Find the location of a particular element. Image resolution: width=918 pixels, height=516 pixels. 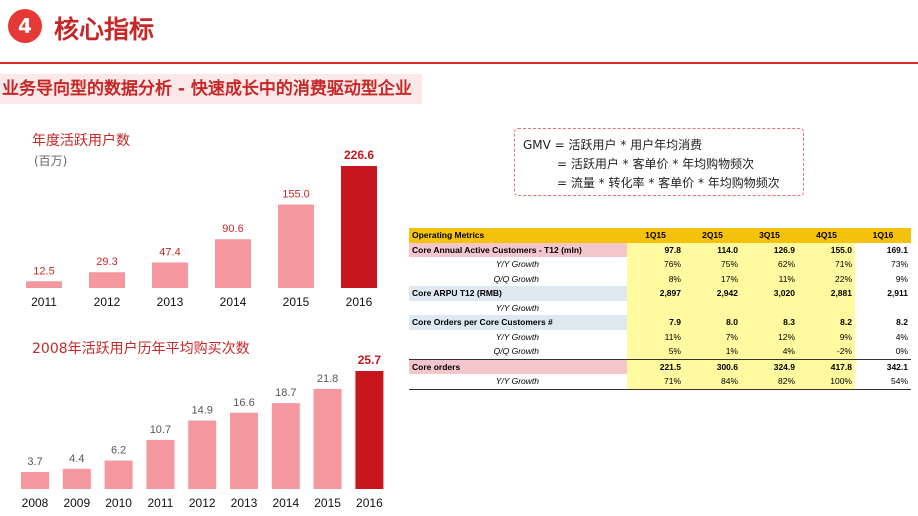

table-row: Y/Y Growth 76% 75% 62% 71% 73% is located at coordinates (660, 264).